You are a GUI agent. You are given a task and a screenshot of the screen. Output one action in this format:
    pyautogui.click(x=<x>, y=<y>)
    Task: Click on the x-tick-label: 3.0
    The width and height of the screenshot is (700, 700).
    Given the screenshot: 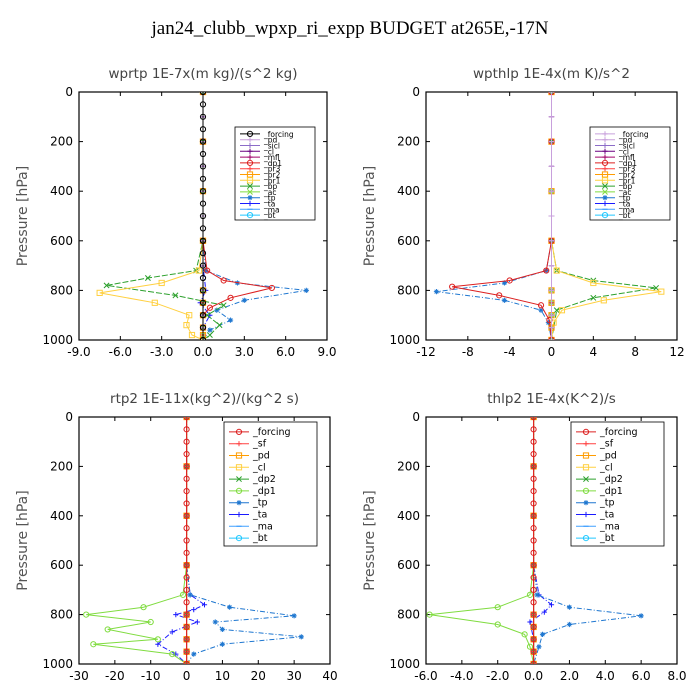 What is the action you would take?
    pyautogui.click(x=244, y=352)
    